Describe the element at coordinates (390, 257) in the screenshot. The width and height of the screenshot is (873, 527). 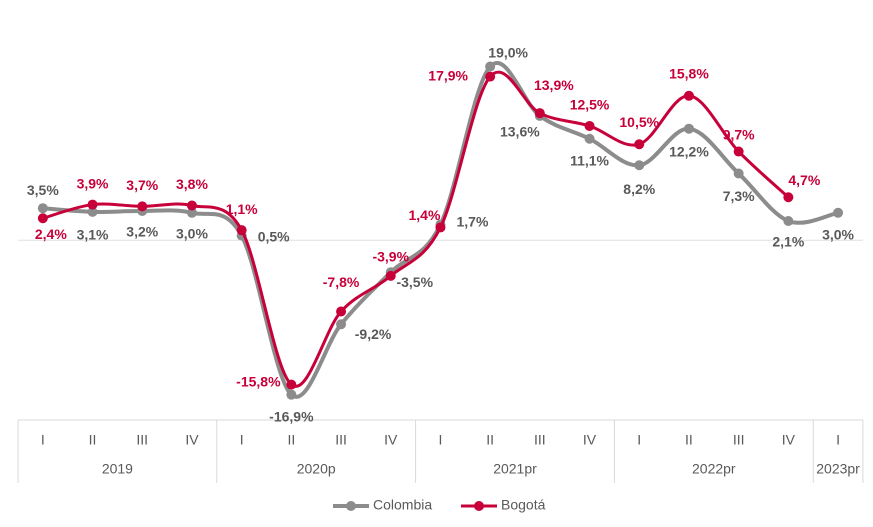
I see `data-label: -3,9%` at that location.